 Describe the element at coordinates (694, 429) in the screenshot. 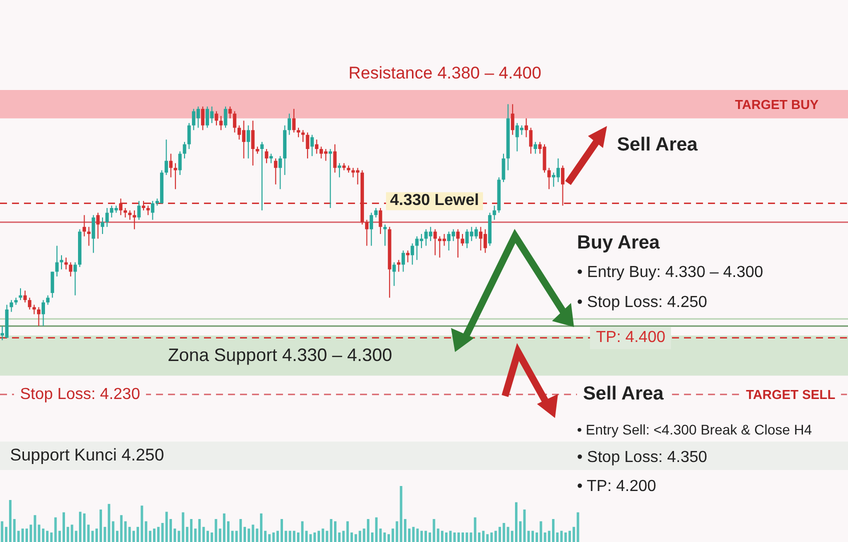

I see `text: • Entry Sell: <4.300 Break & Close H4` at that location.